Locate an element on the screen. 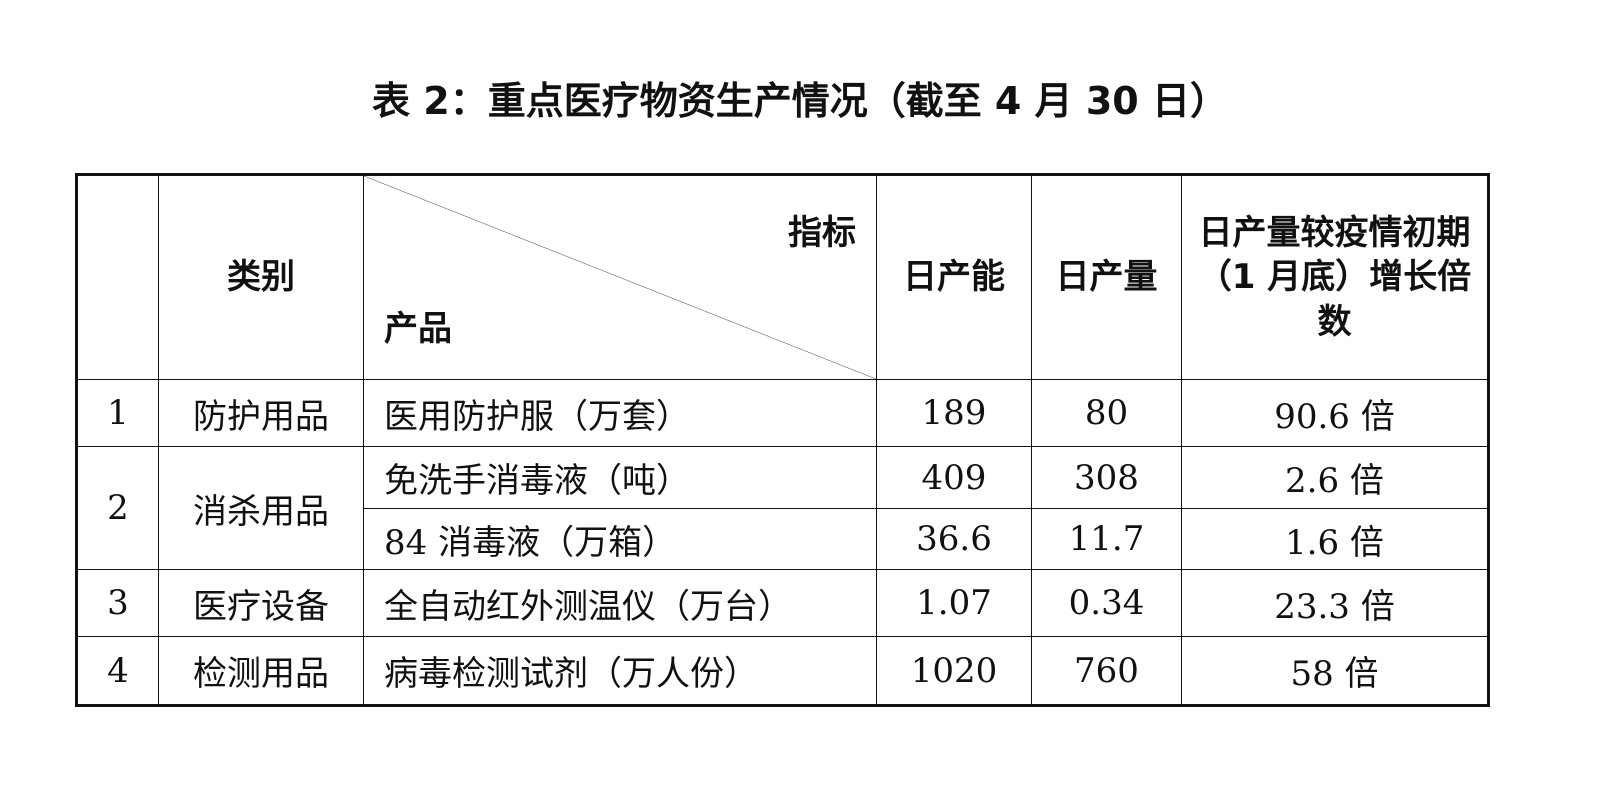 The image size is (1600, 798). row-capacity: 1020 is located at coordinates (954, 671).